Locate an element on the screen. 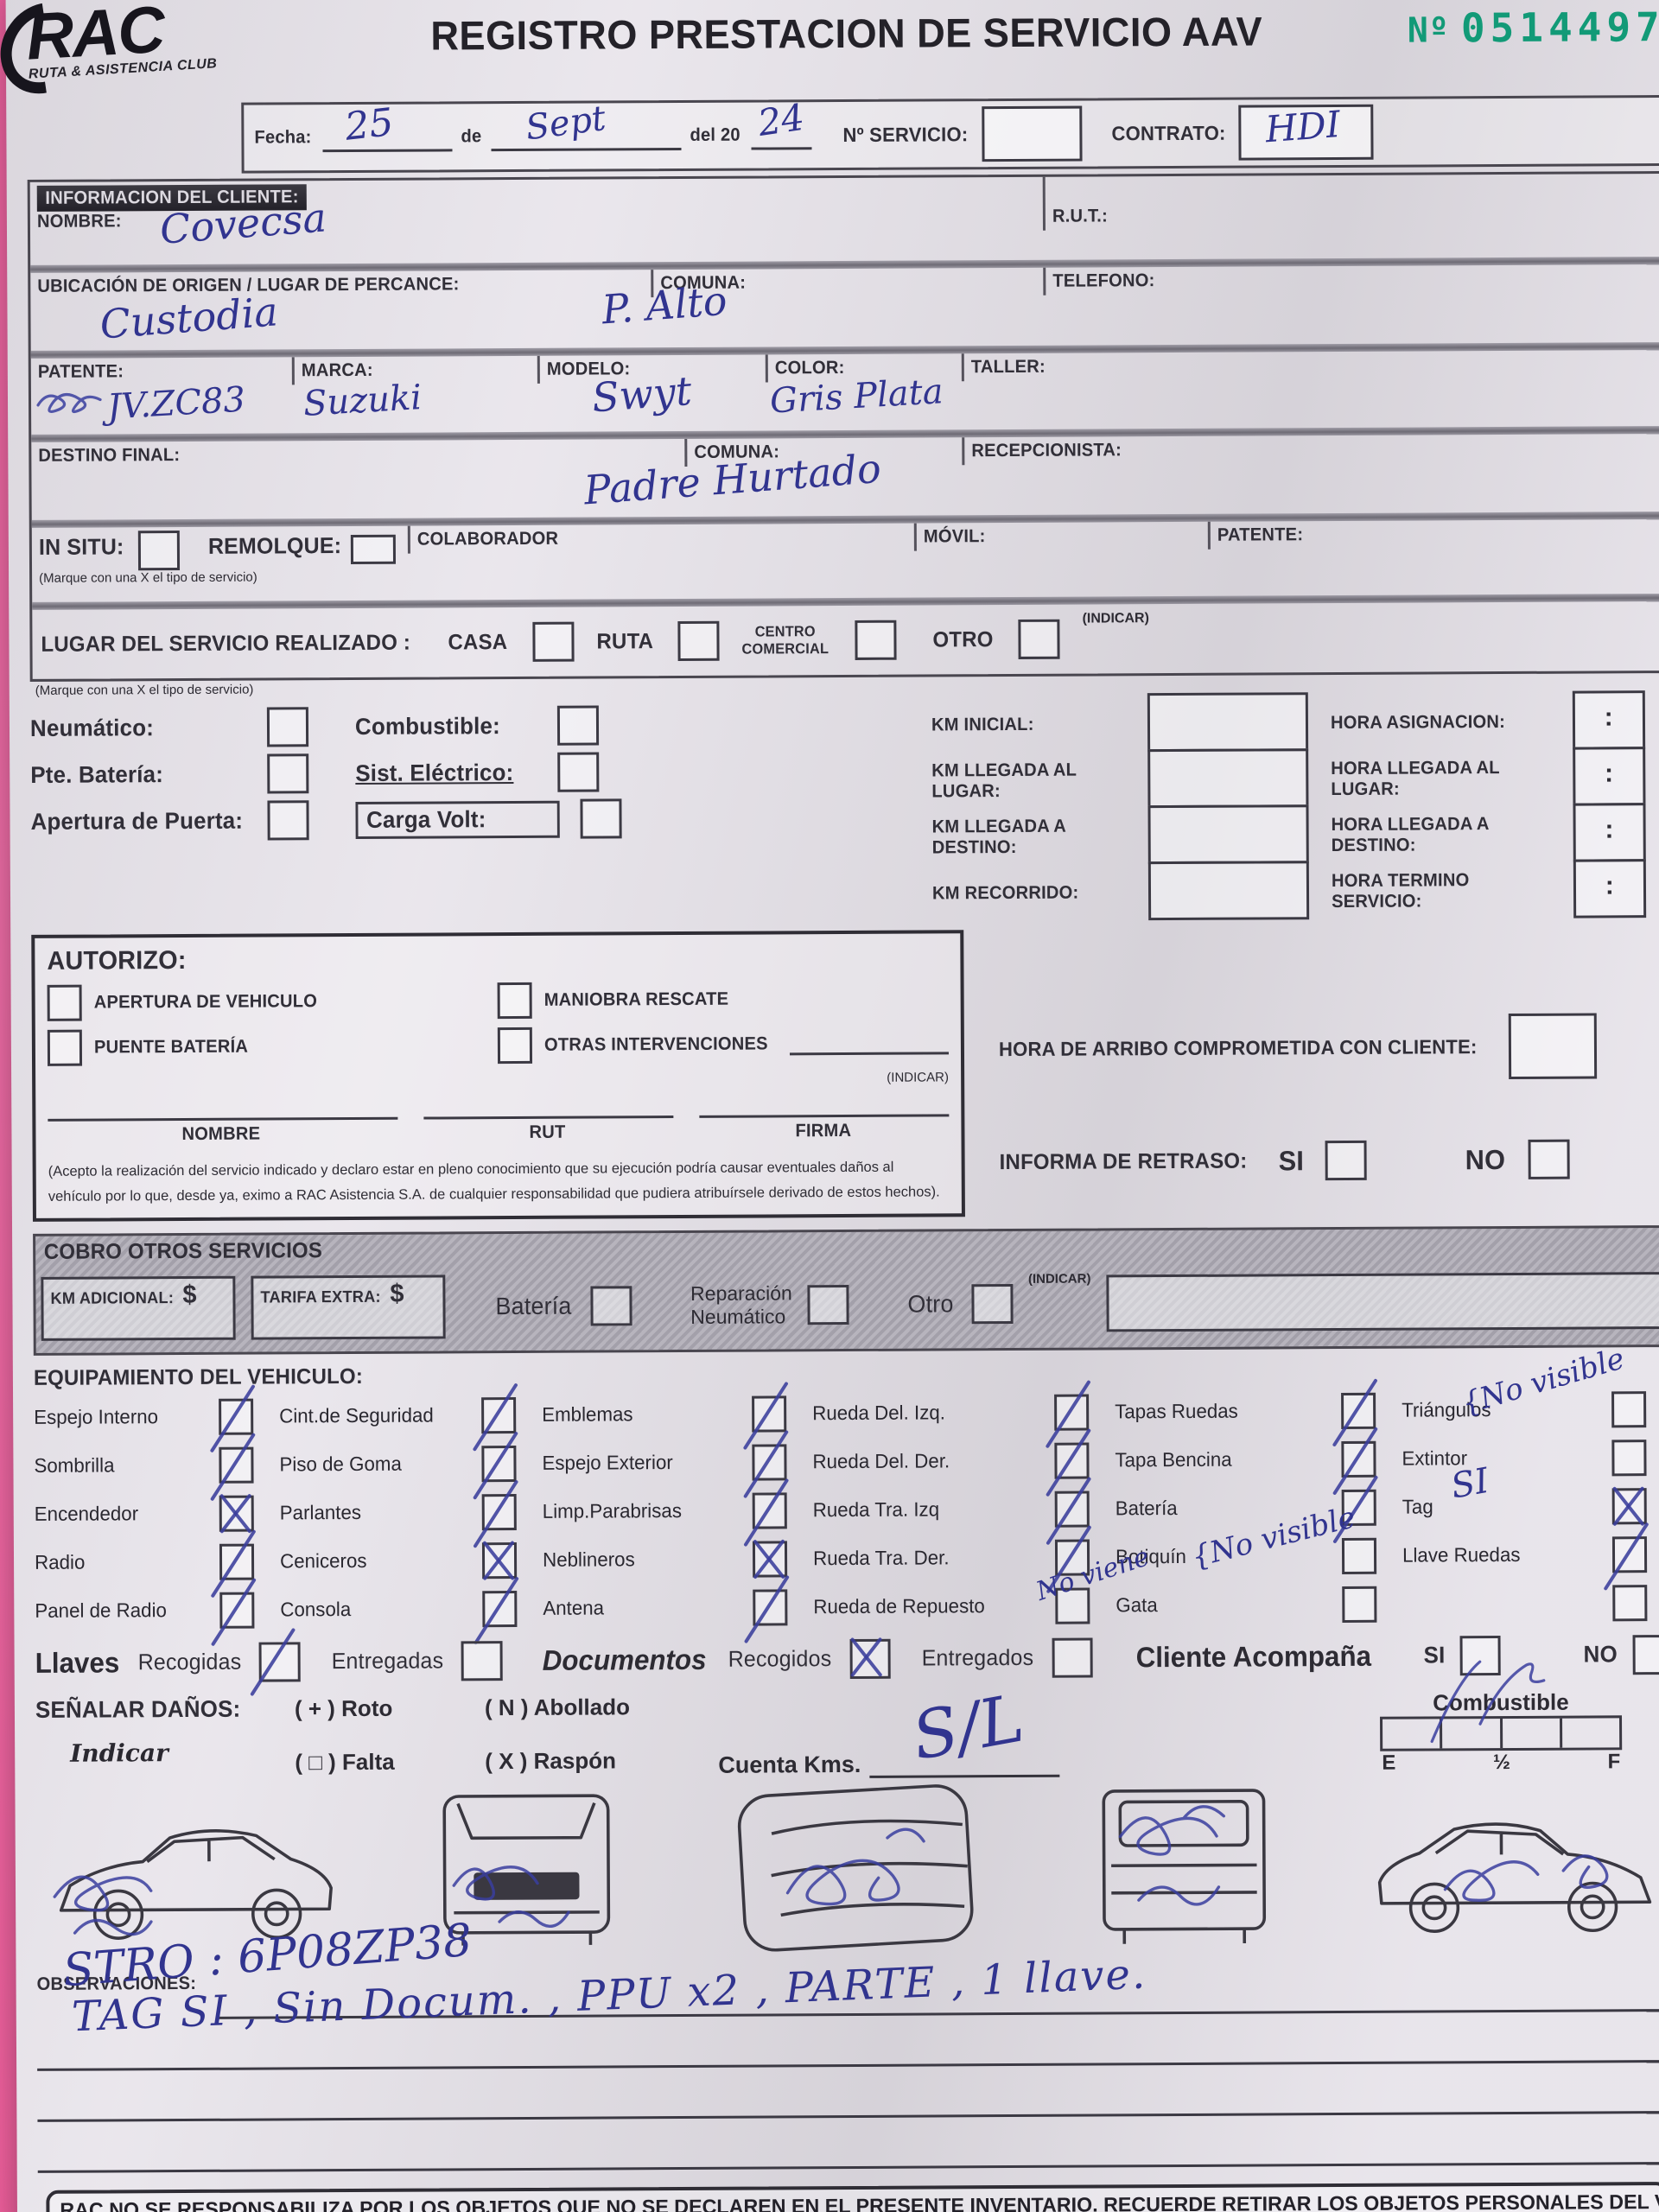  checkbox-rueda-del-izq is located at coordinates (1072, 1412).